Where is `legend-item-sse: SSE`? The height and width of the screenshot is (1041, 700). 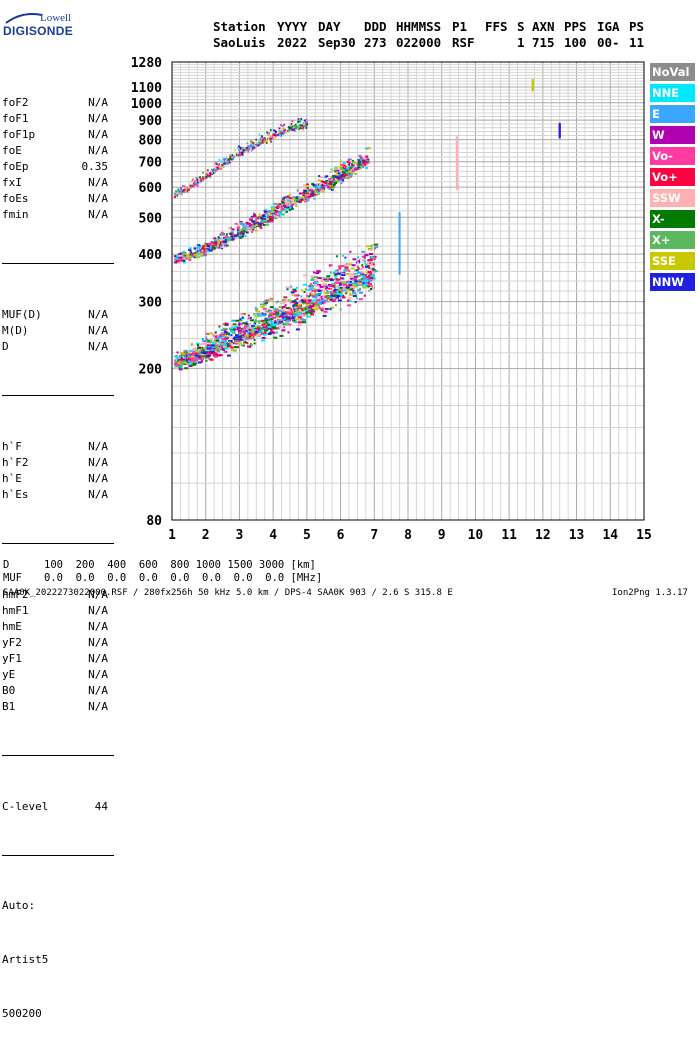 legend-item-sse: SSE is located at coordinates (672, 261).